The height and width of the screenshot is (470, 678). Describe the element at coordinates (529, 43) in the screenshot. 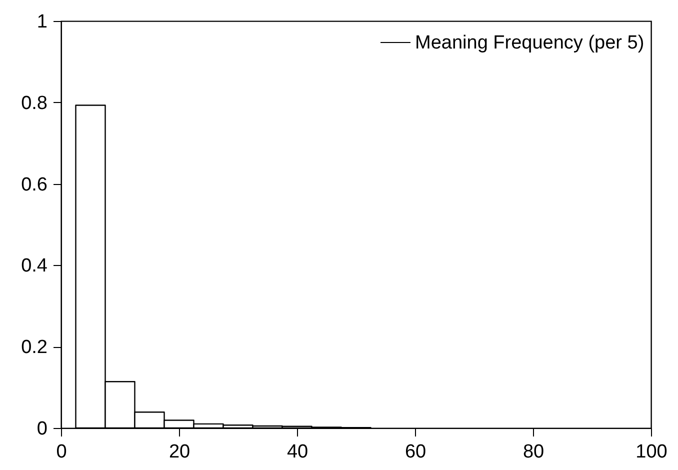

I see `legend-label: Meaning Frequency (per 5)` at that location.